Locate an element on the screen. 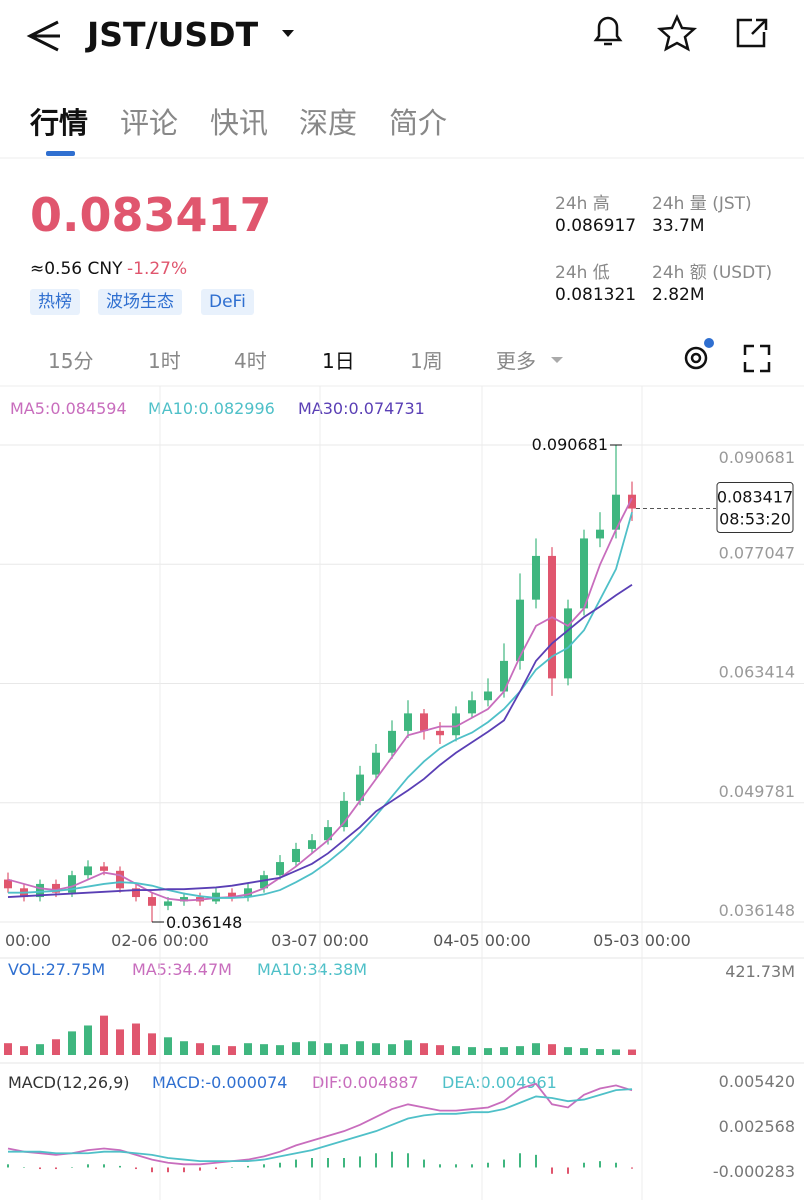 The image size is (804, 1200). y-tick-label: 0.049781 is located at coordinates (757, 791).